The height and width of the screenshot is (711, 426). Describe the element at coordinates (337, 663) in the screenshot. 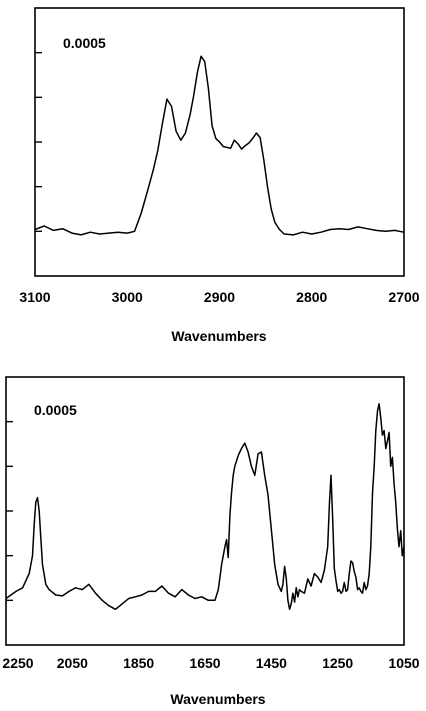

I see `x-tick-label: 1250` at that location.